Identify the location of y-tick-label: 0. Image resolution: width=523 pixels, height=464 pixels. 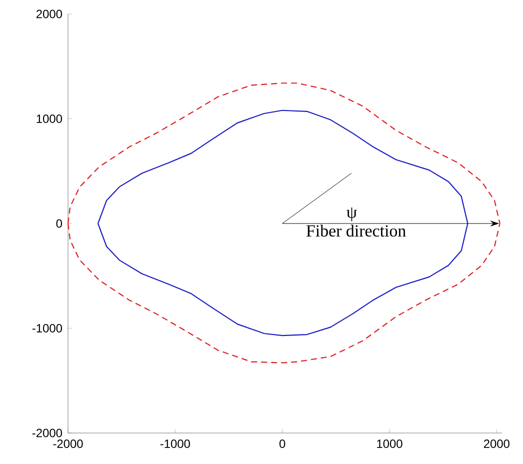
(59, 223).